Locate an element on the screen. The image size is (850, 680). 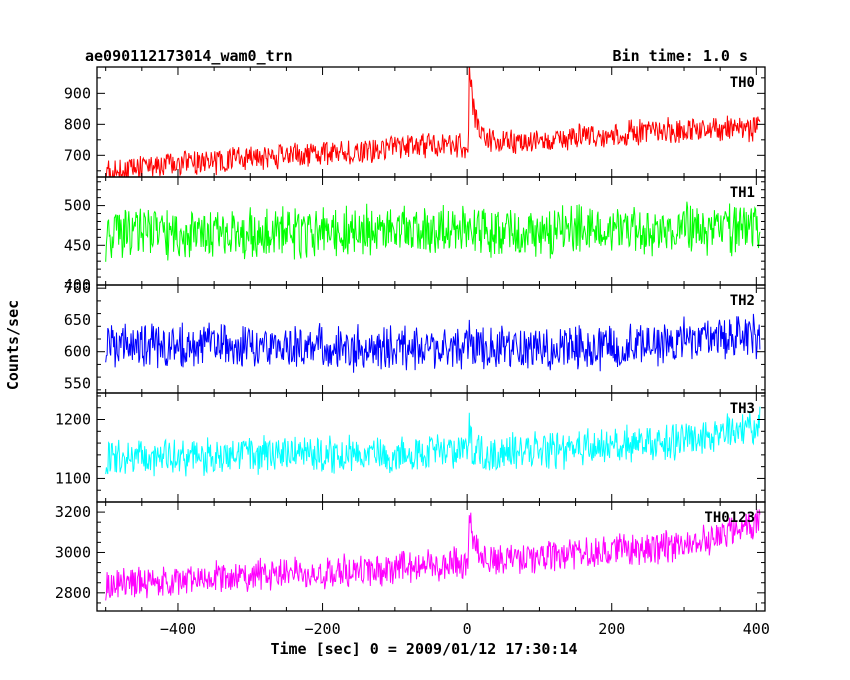
x-tick-label: 200 is located at coordinates (611, 629).